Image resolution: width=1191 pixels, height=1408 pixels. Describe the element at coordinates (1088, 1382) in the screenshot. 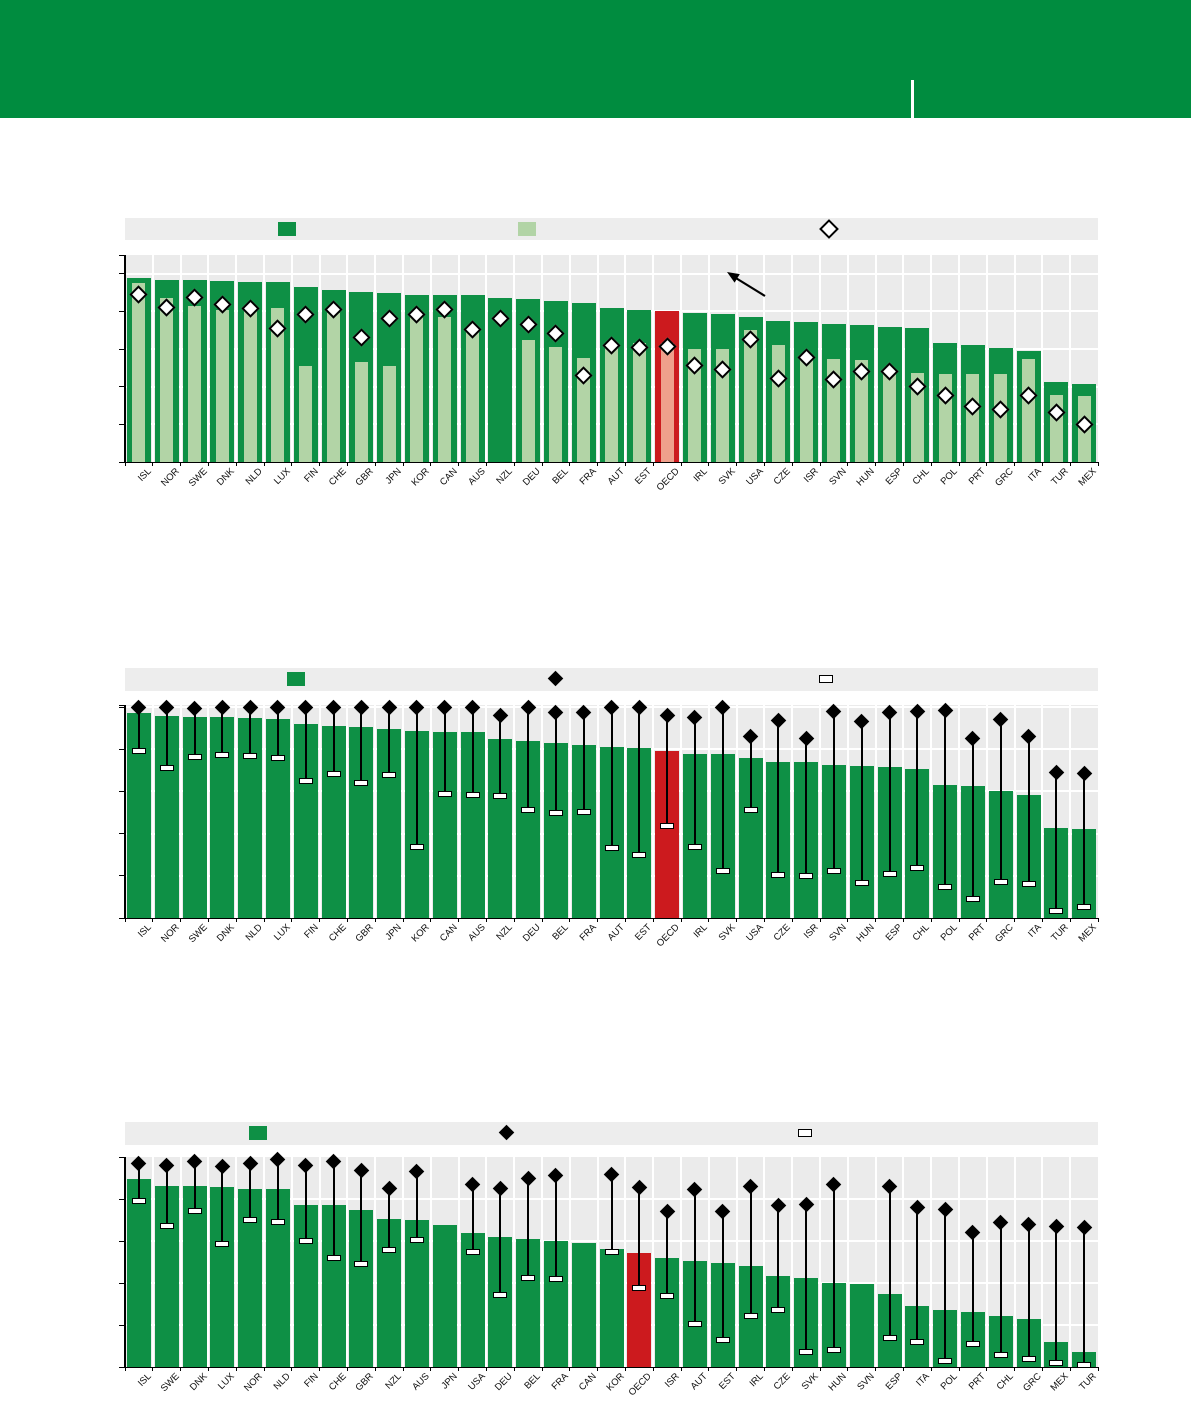

I see `x-axis-label: TUR` at that location.